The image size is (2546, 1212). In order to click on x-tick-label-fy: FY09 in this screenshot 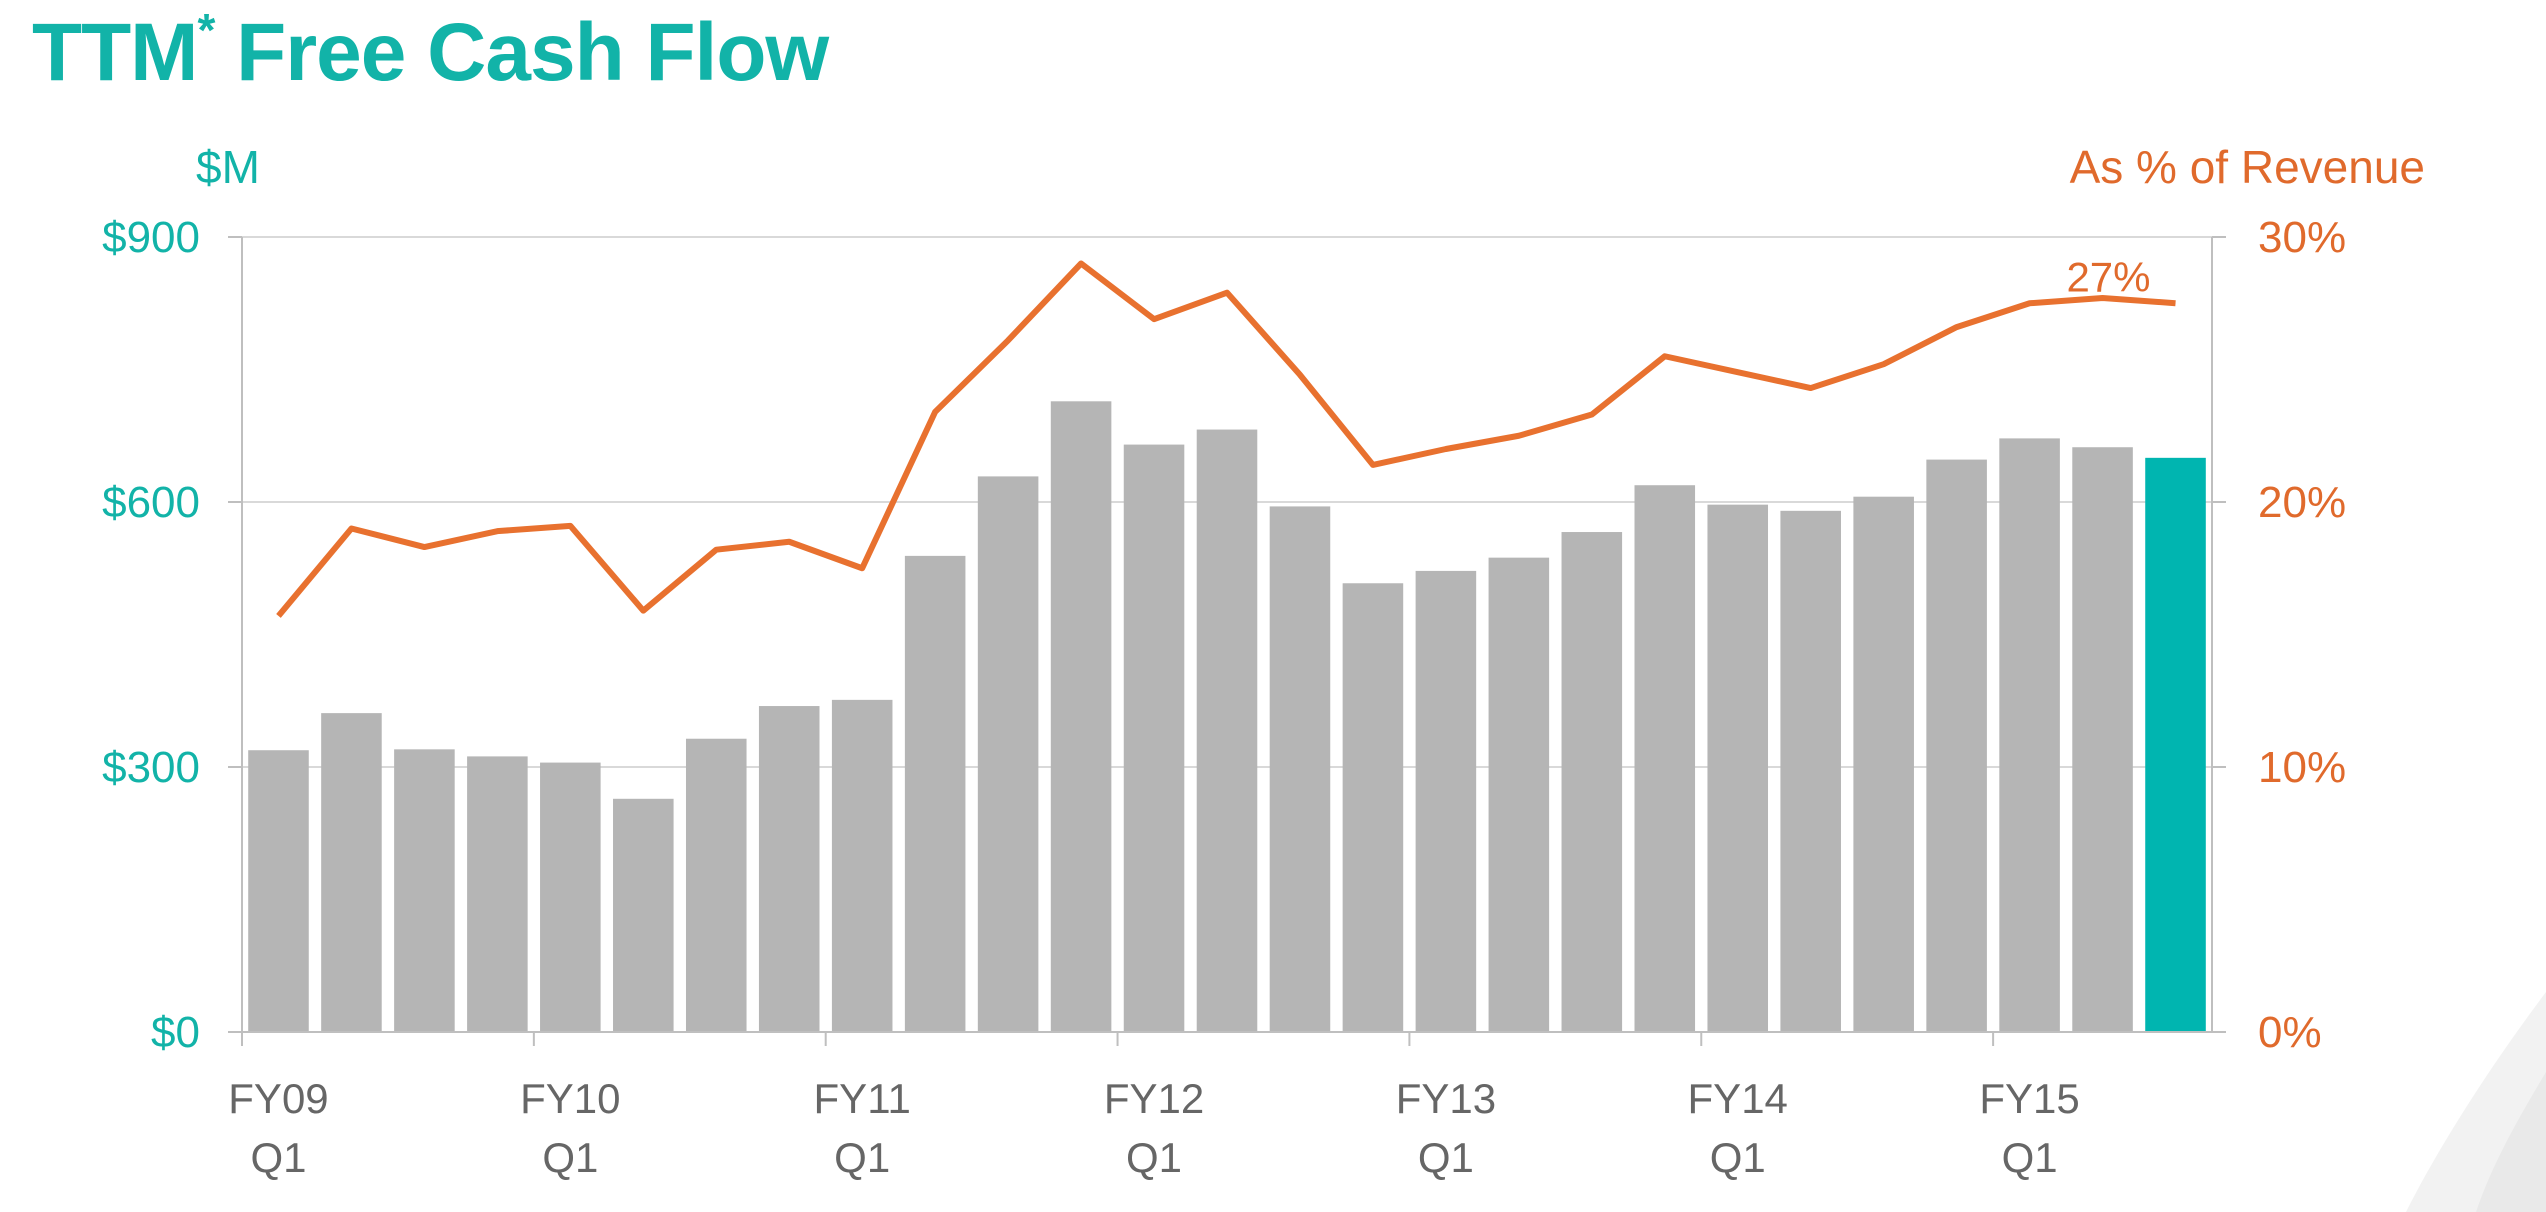, I will do `click(278, 1098)`.